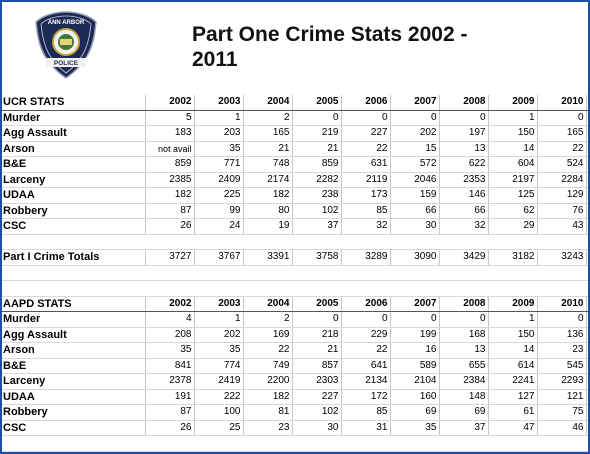  Describe the element at coordinates (170, 180) in the screenshot. I see `value-cell: 2385` at that location.